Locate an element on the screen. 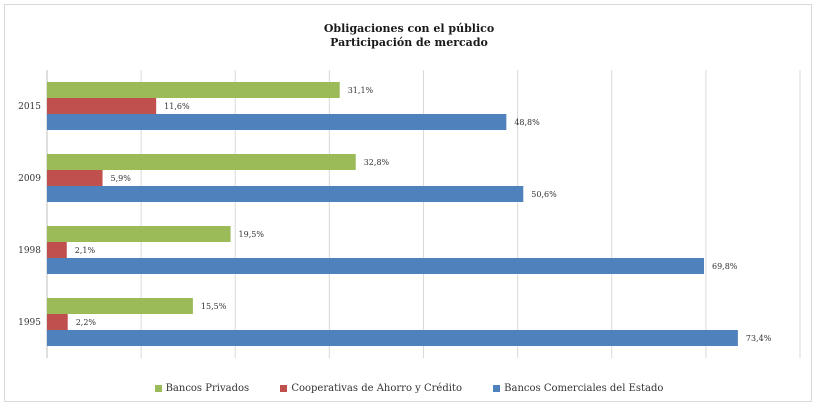 This screenshot has height=408, width=818. y-tick-label: 1998 is located at coordinates (29, 251).